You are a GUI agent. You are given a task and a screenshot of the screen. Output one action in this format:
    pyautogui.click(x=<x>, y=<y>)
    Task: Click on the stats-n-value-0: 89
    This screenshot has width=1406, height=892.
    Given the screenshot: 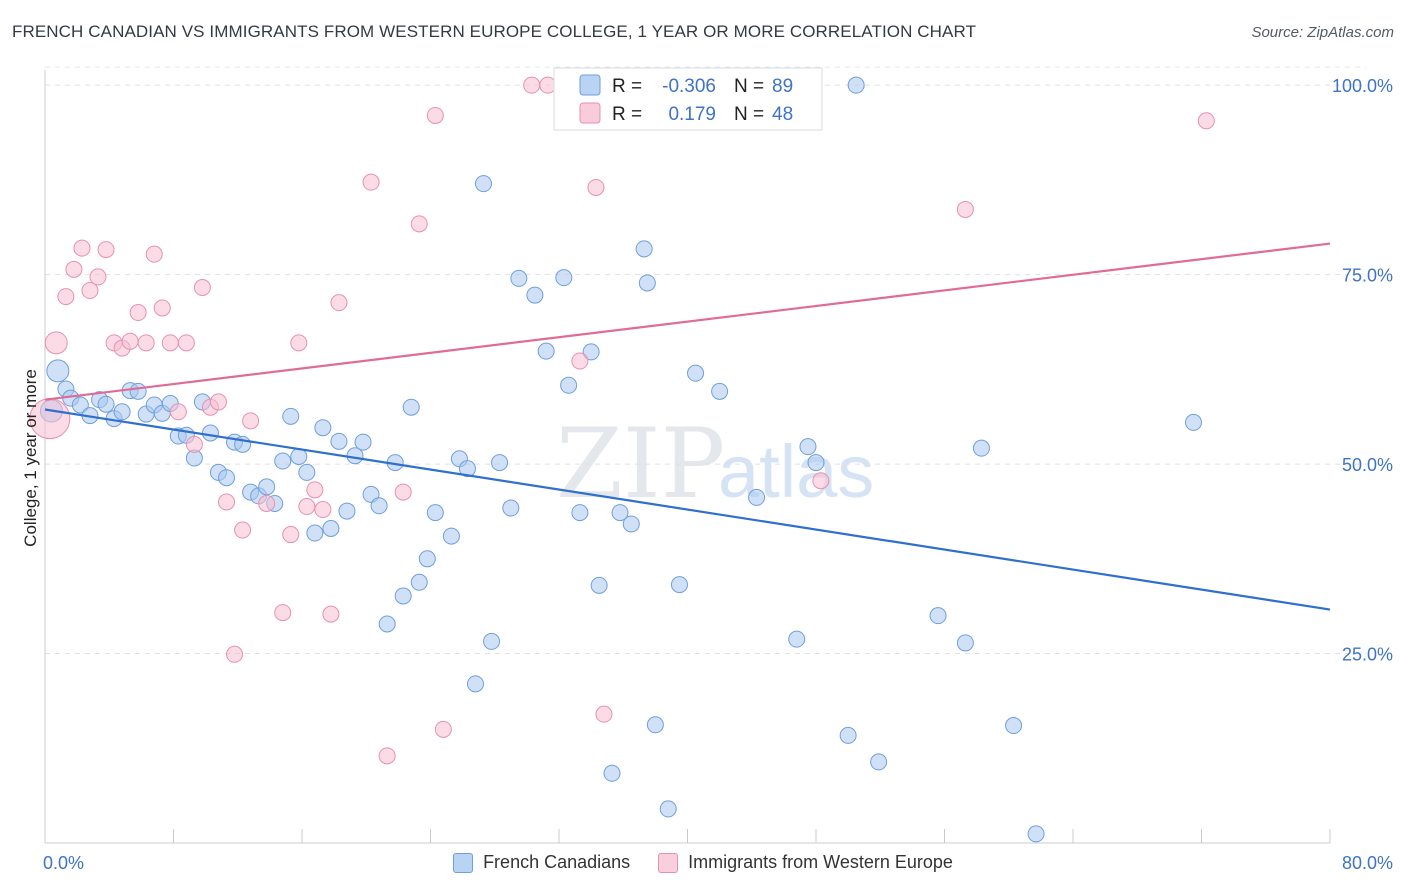 What is the action you would take?
    pyautogui.click(x=782, y=86)
    